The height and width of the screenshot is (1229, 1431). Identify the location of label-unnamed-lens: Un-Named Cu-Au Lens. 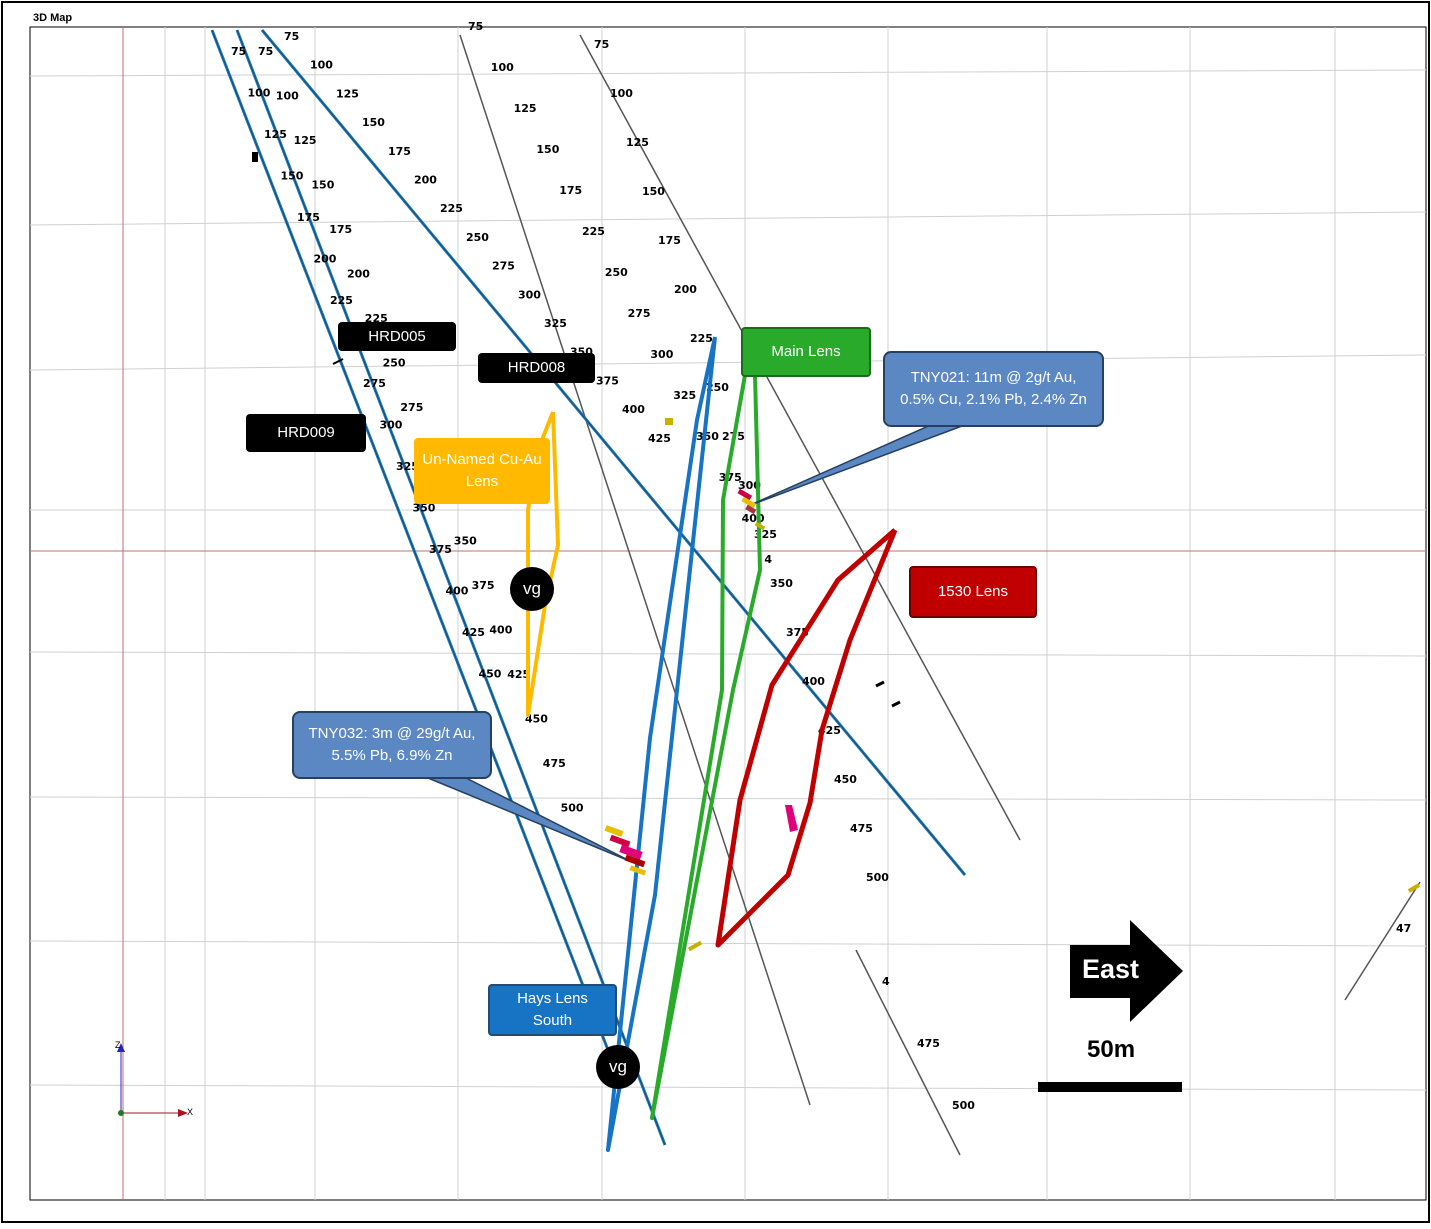
(482, 471).